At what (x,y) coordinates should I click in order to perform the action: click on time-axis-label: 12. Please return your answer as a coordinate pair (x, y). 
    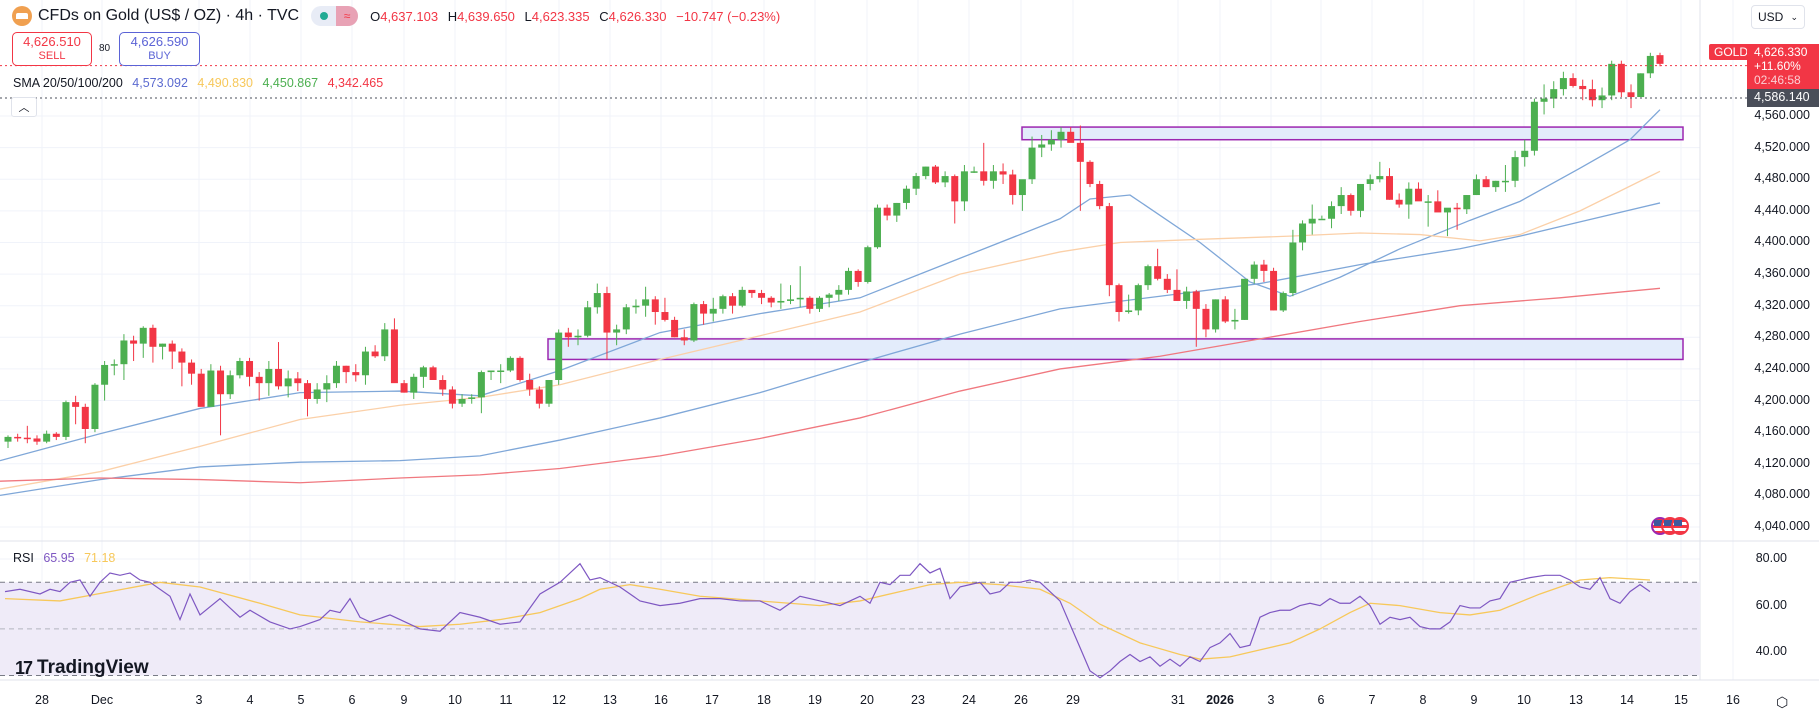
    Looking at the image, I should click on (559, 700).